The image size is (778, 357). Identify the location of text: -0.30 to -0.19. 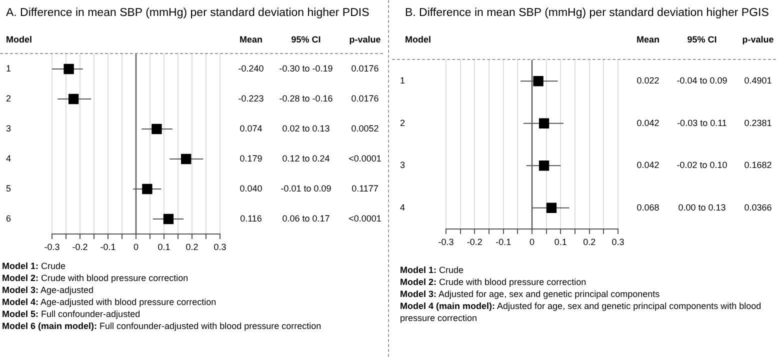
(306, 68).